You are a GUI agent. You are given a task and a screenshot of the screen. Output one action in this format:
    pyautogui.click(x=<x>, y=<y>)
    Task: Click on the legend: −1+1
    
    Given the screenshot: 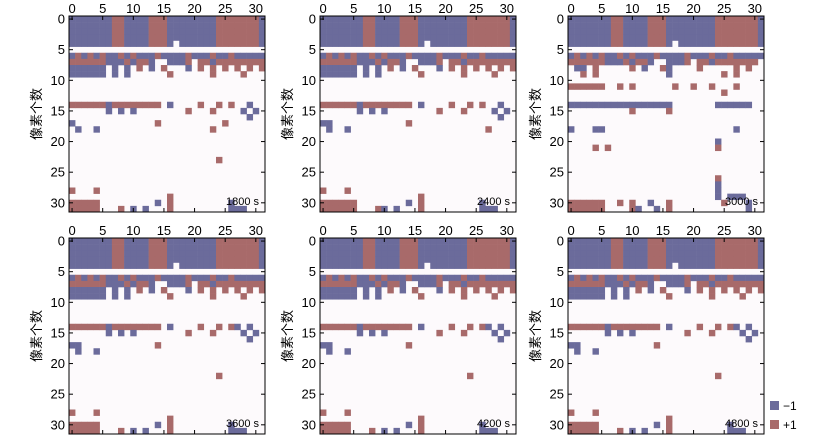 What is the action you would take?
    pyautogui.click(x=783, y=415)
    